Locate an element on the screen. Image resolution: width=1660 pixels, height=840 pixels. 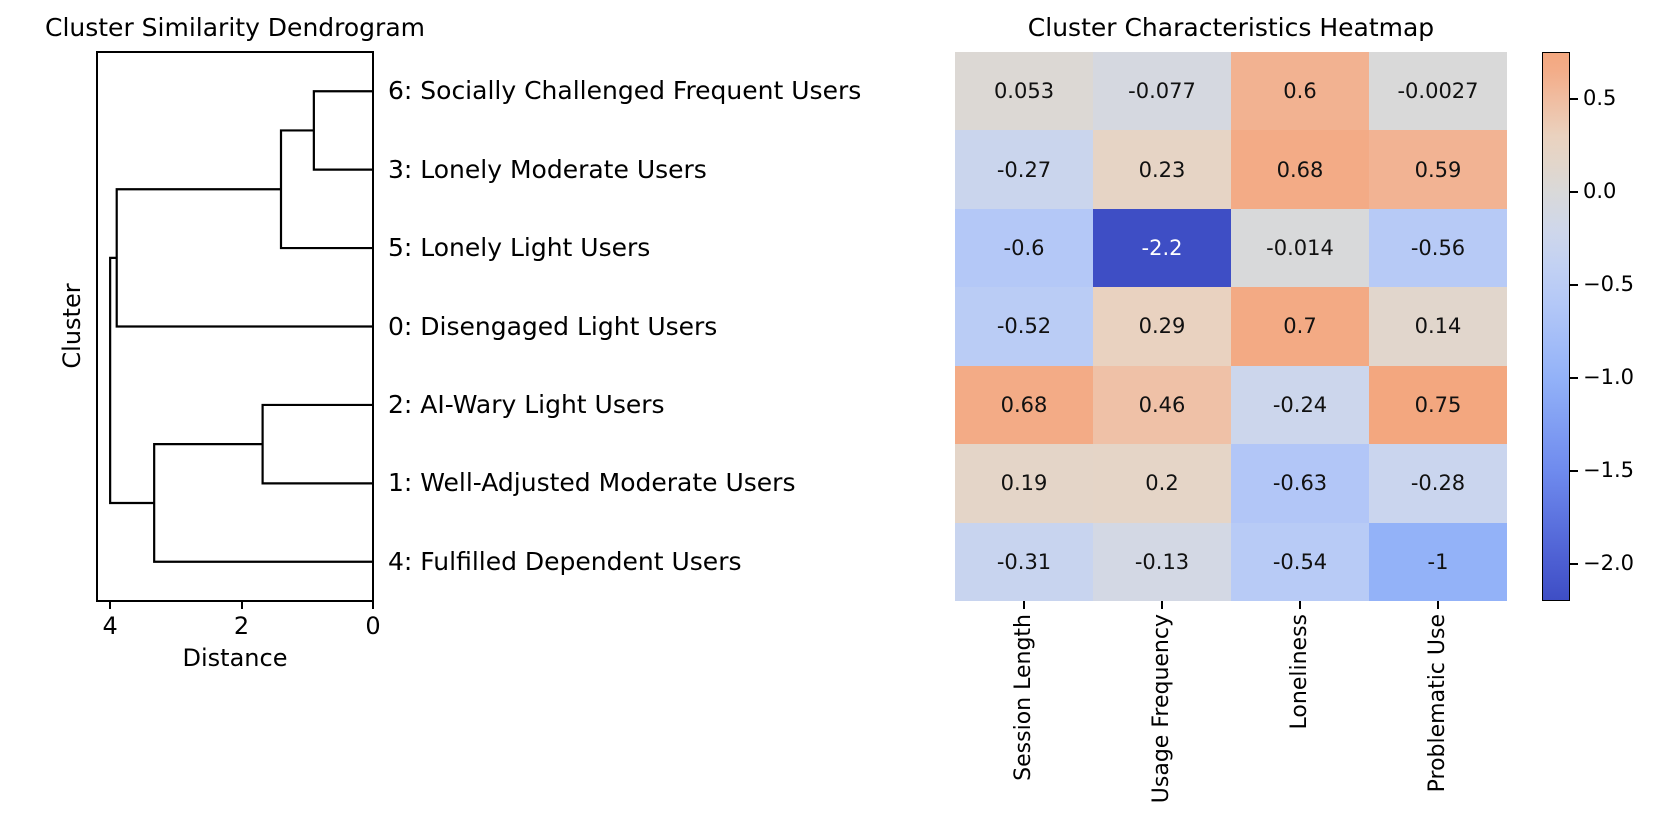
heatmap-cell-value: -0.24 is located at coordinates (1300, 404).